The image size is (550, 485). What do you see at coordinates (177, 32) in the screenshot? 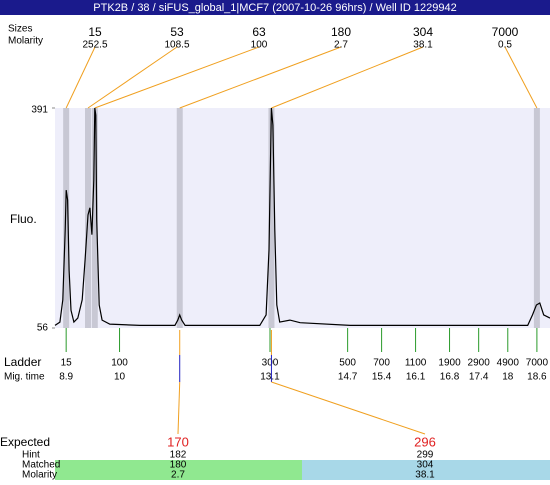
I see `peak-size: 53` at bounding box center [177, 32].